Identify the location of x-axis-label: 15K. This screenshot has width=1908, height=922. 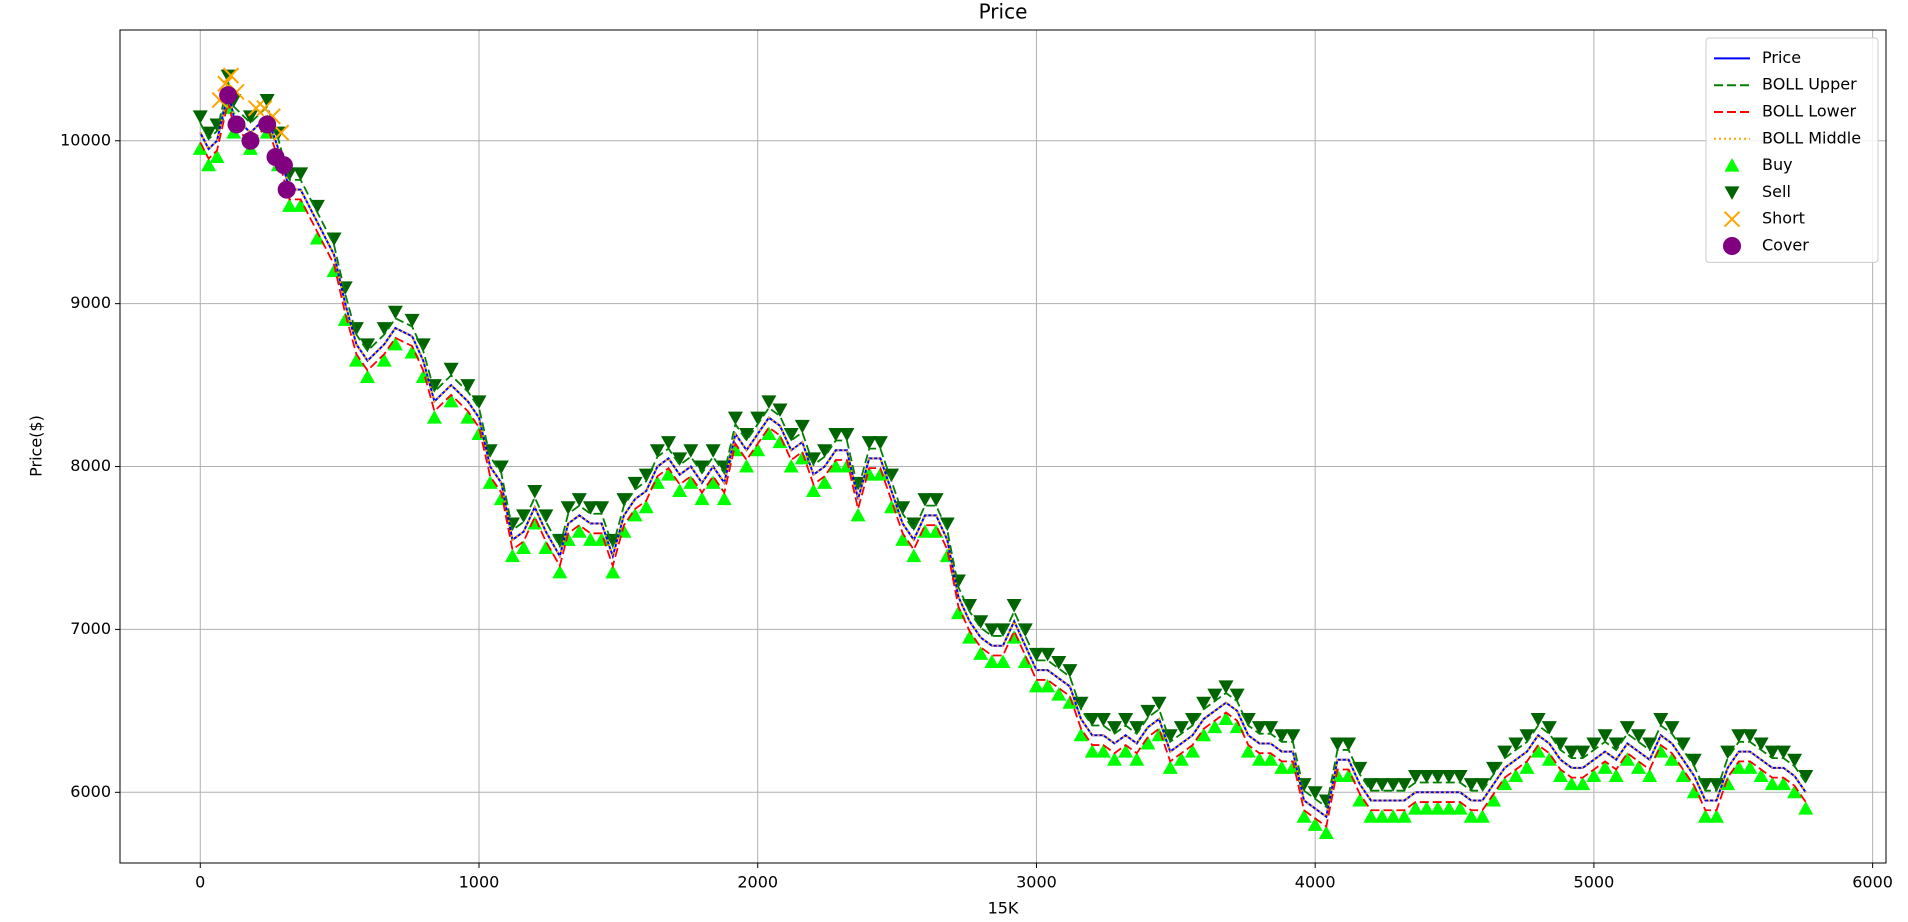
(1003, 908).